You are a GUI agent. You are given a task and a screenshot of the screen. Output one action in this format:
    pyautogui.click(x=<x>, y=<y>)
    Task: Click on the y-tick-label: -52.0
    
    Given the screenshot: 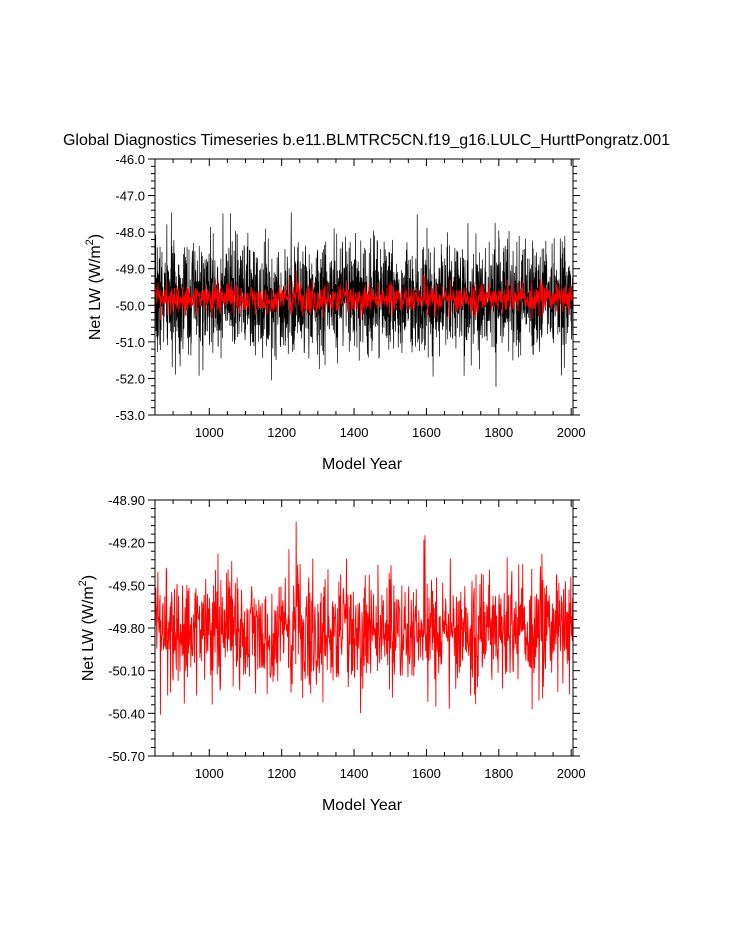 What is the action you would take?
    pyautogui.click(x=130, y=378)
    